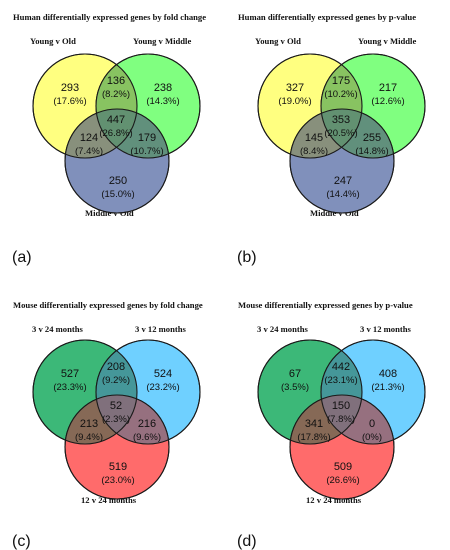 The width and height of the screenshot is (450, 550). I want to click on region-2-3-count: 255, so click(372, 138).